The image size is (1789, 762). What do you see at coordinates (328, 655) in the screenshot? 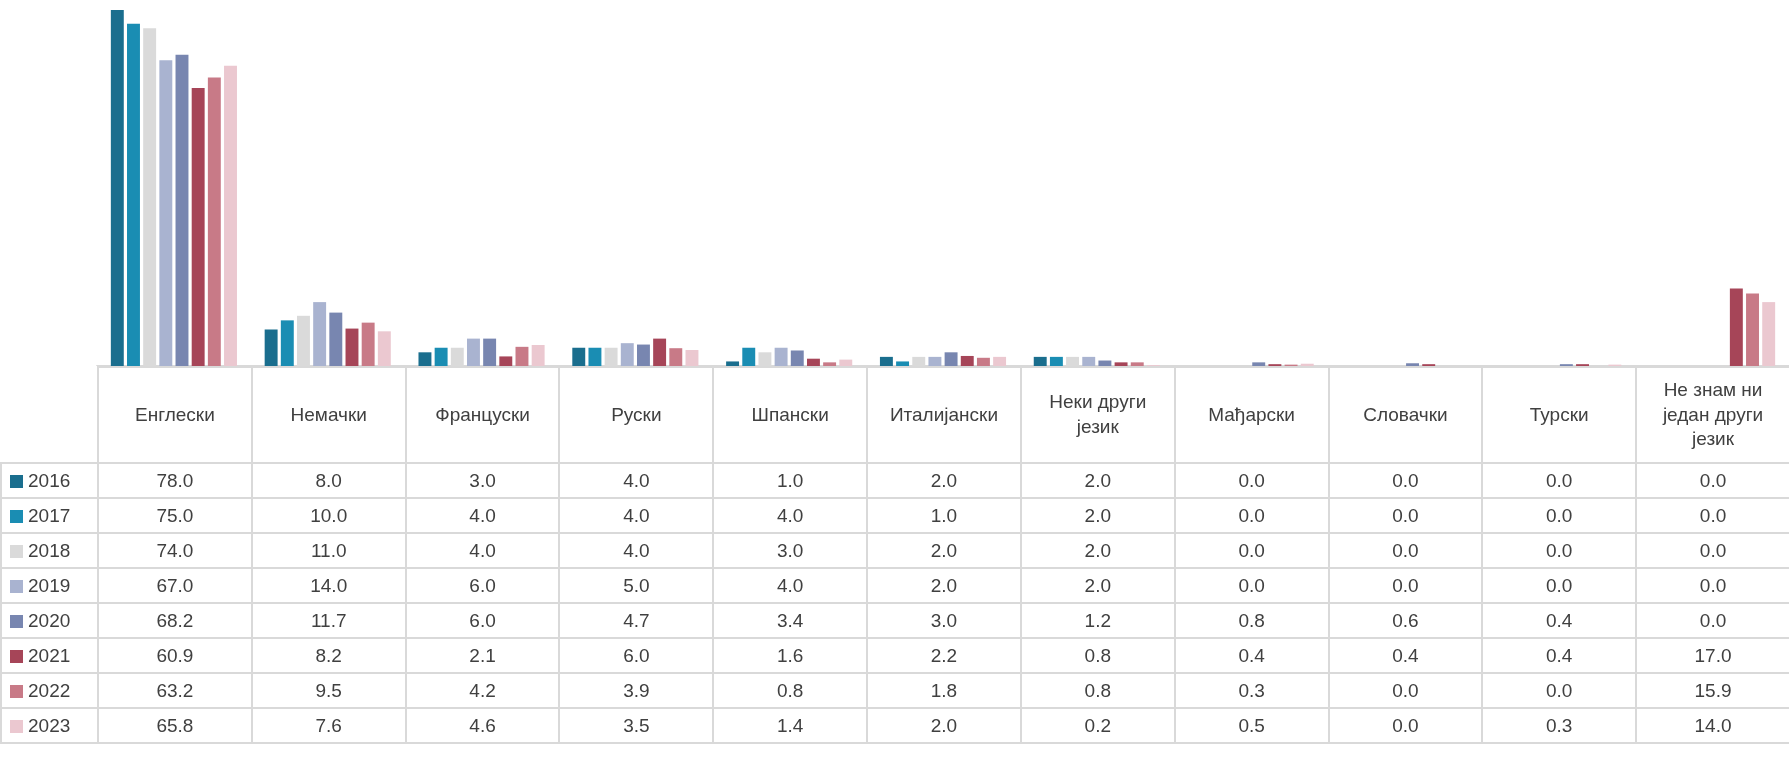
I see `data-label: 8.2` at bounding box center [328, 655].